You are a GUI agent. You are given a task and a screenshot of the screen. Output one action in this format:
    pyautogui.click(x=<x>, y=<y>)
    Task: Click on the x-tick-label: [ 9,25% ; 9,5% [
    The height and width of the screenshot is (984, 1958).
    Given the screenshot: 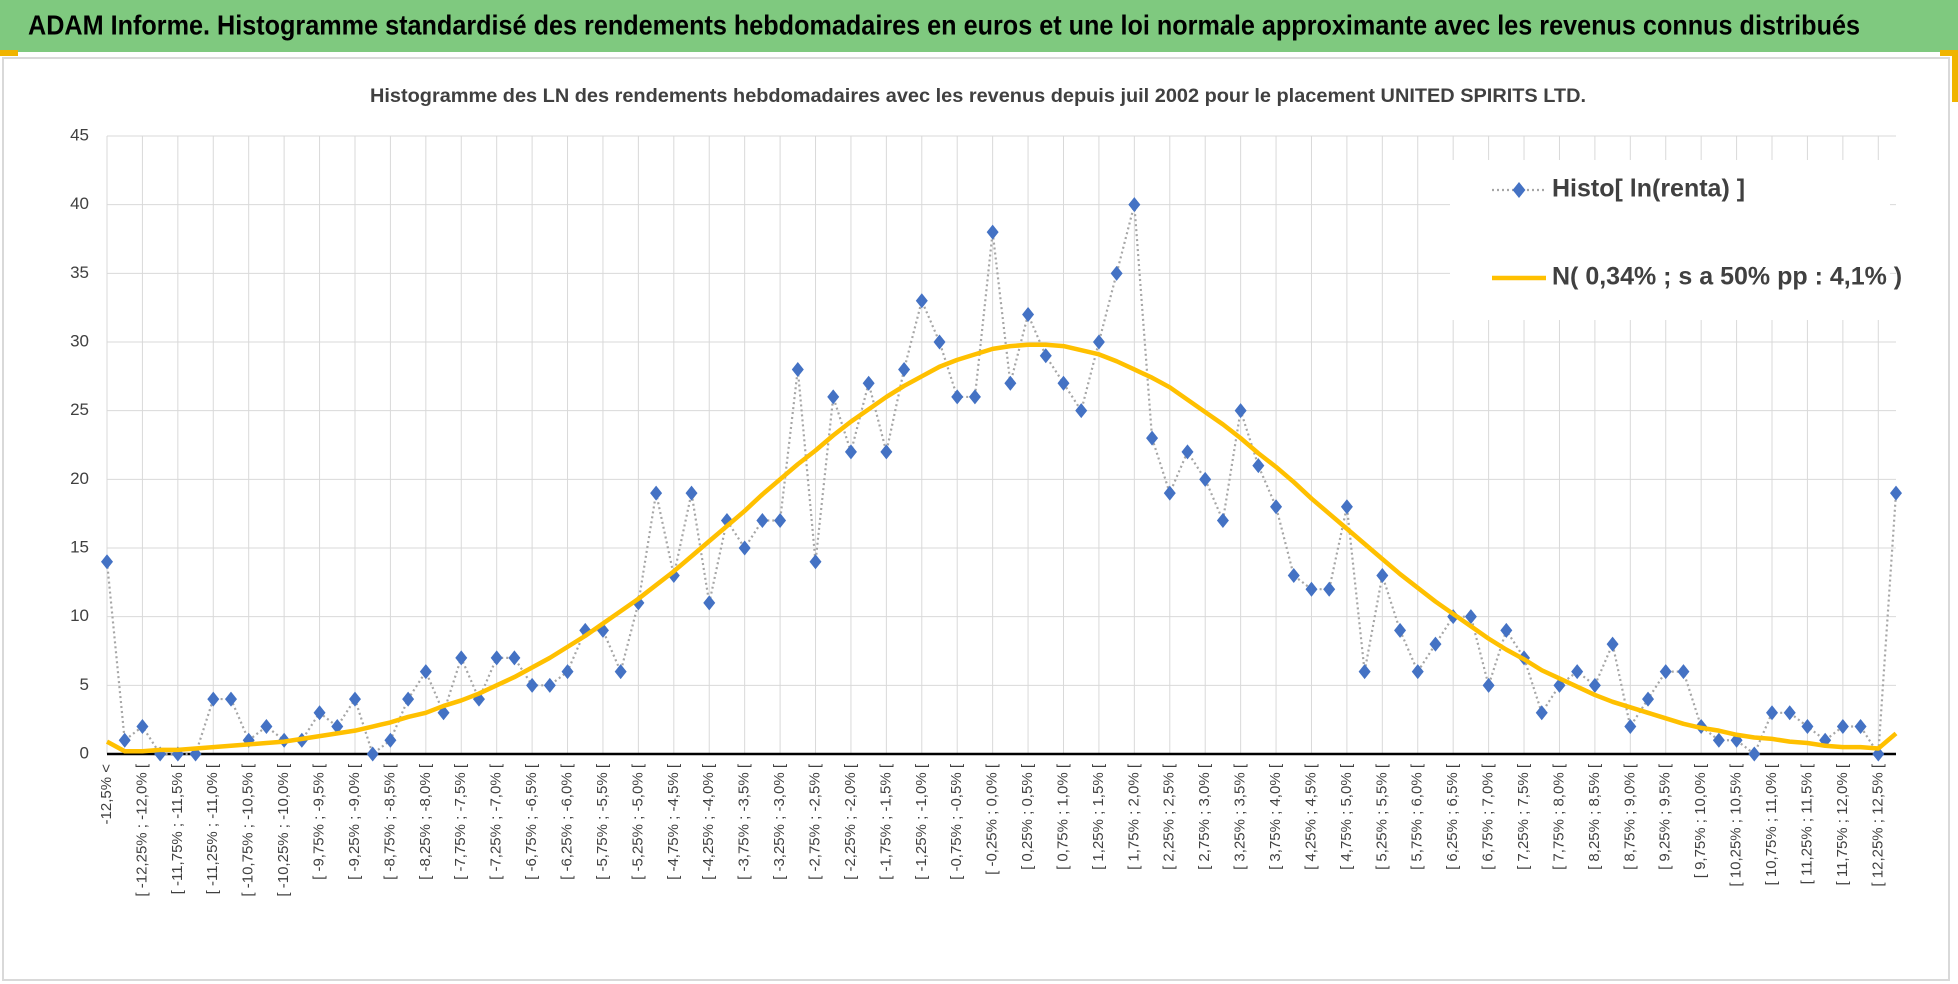 What is the action you would take?
    pyautogui.click(x=1665, y=816)
    